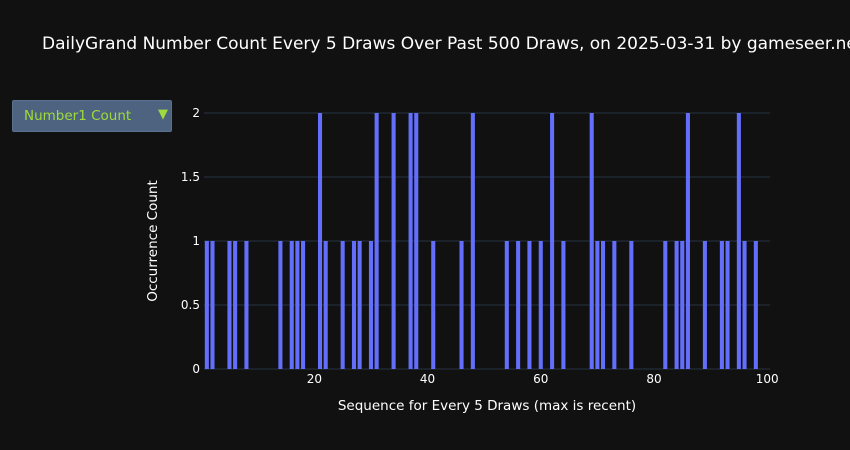 Image resolution: width=850 pixels, height=450 pixels. Describe the element at coordinates (190, 177) in the screenshot. I see `y-tick-label: 1.5` at that location.